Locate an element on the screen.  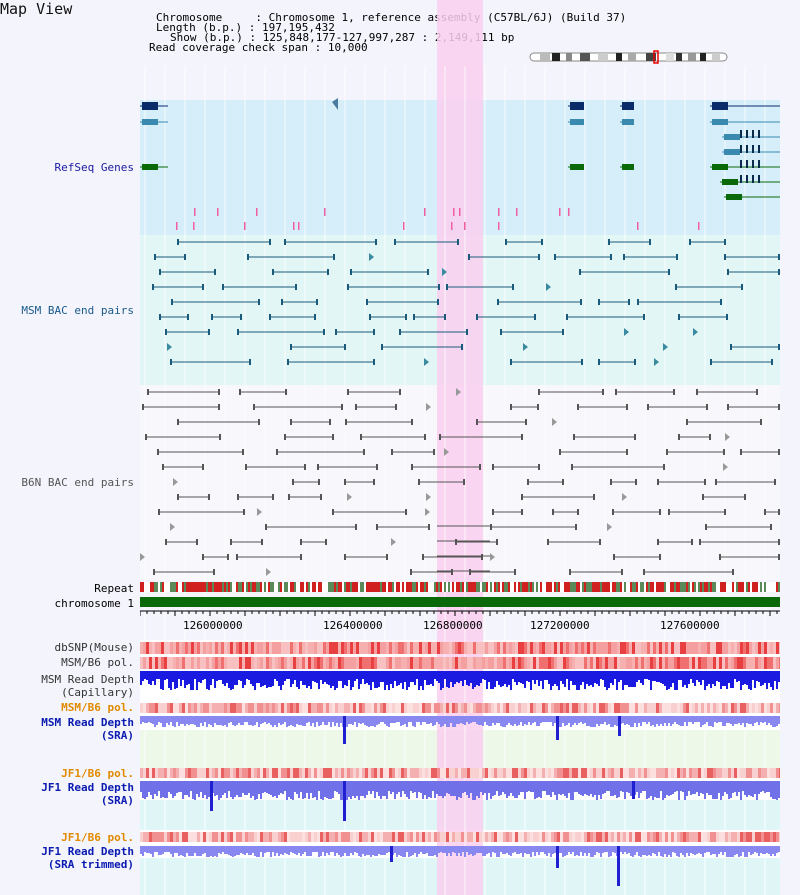
track-label-msm-bac: MSM BAC end pairs is located at coordinates (77, 310).